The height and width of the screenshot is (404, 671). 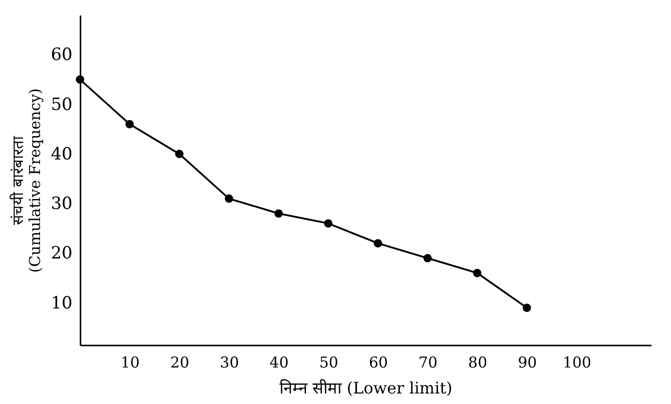 What do you see at coordinates (61, 154) in the screenshot?
I see `y-tick-label: 40` at bounding box center [61, 154].